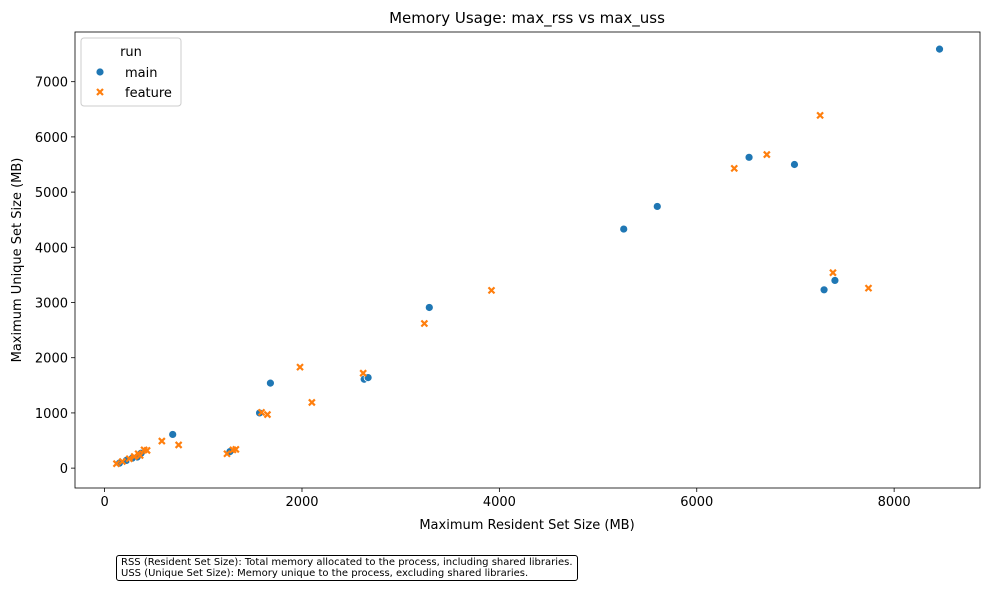 Image resolution: width=989 pixels, height=589 pixels. I want to click on y-tick-label-3: 3000, so click(51, 304).